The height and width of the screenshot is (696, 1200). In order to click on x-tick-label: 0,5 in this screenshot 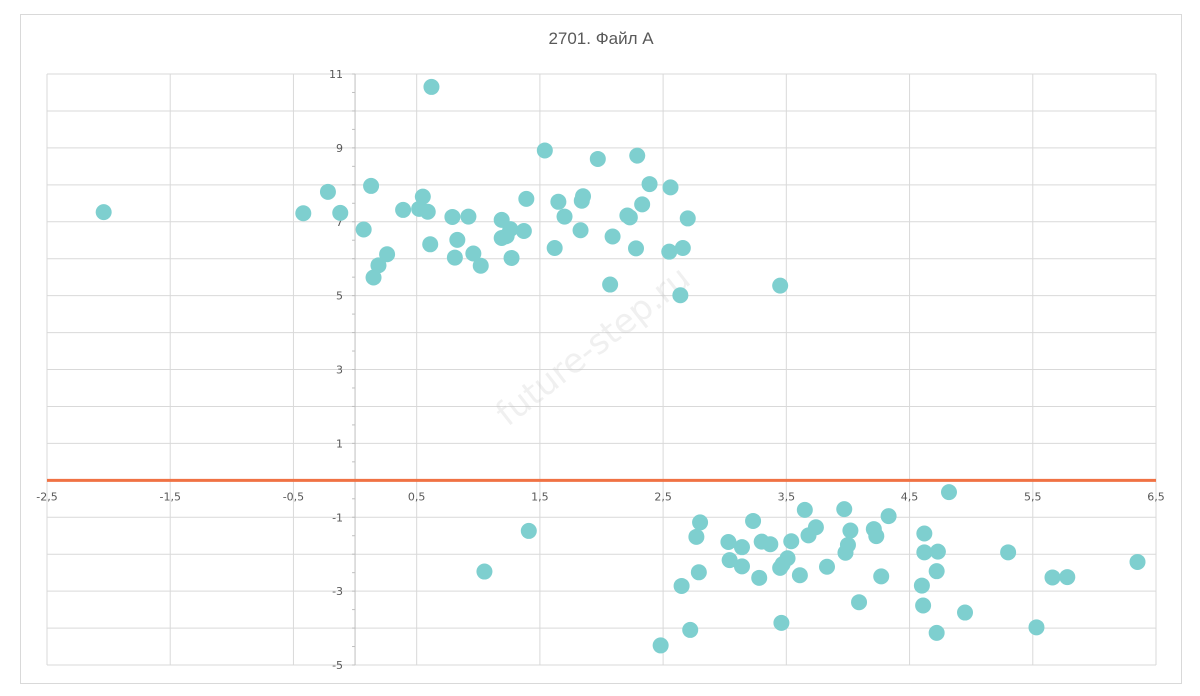, I will do `click(417, 496)`.